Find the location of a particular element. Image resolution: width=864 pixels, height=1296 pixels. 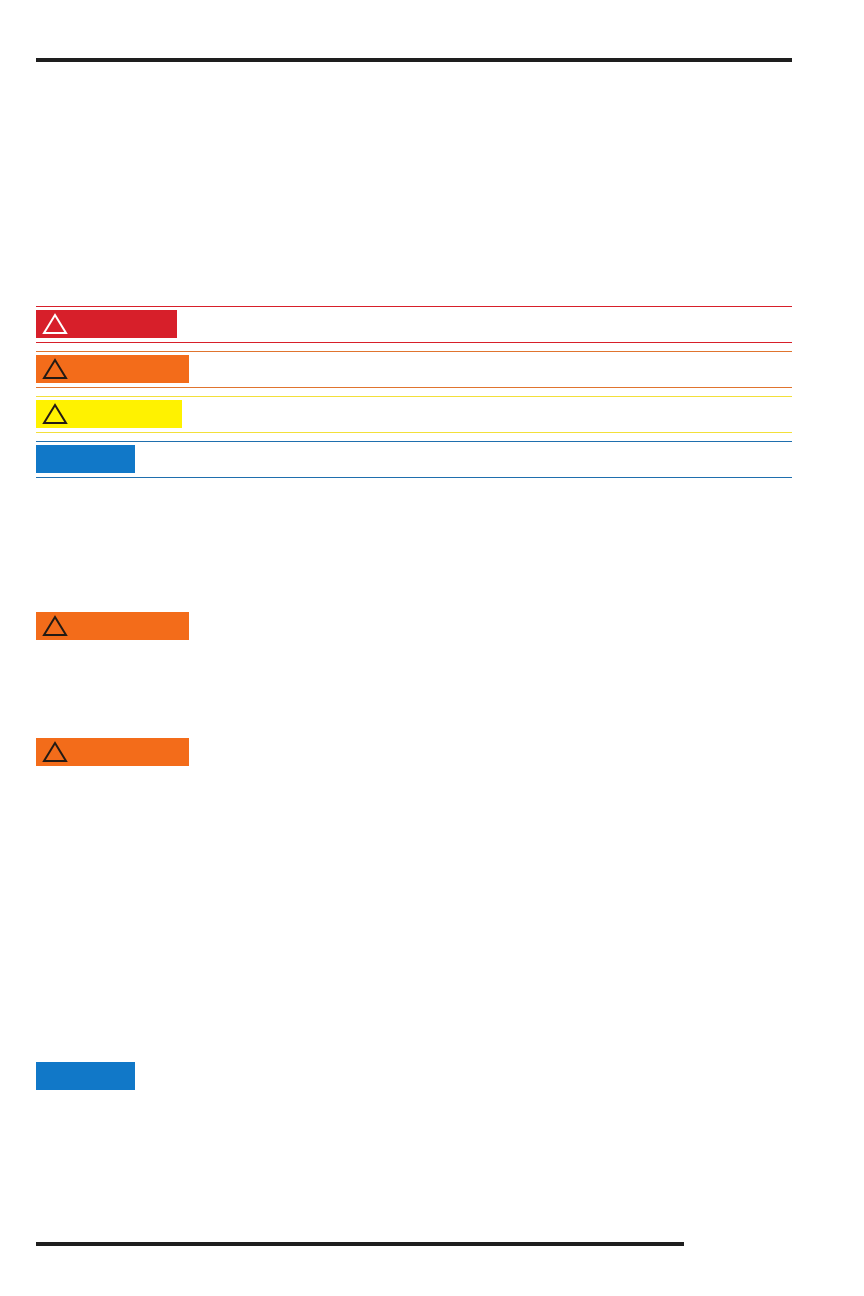

caution-label is located at coordinates (109, 414).